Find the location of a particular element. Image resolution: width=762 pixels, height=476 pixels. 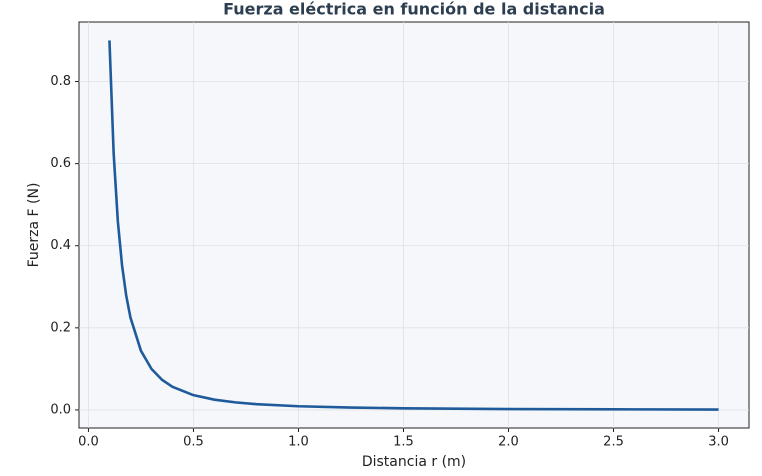

x-axis-label: Distancia r (m) is located at coordinates (414, 462).